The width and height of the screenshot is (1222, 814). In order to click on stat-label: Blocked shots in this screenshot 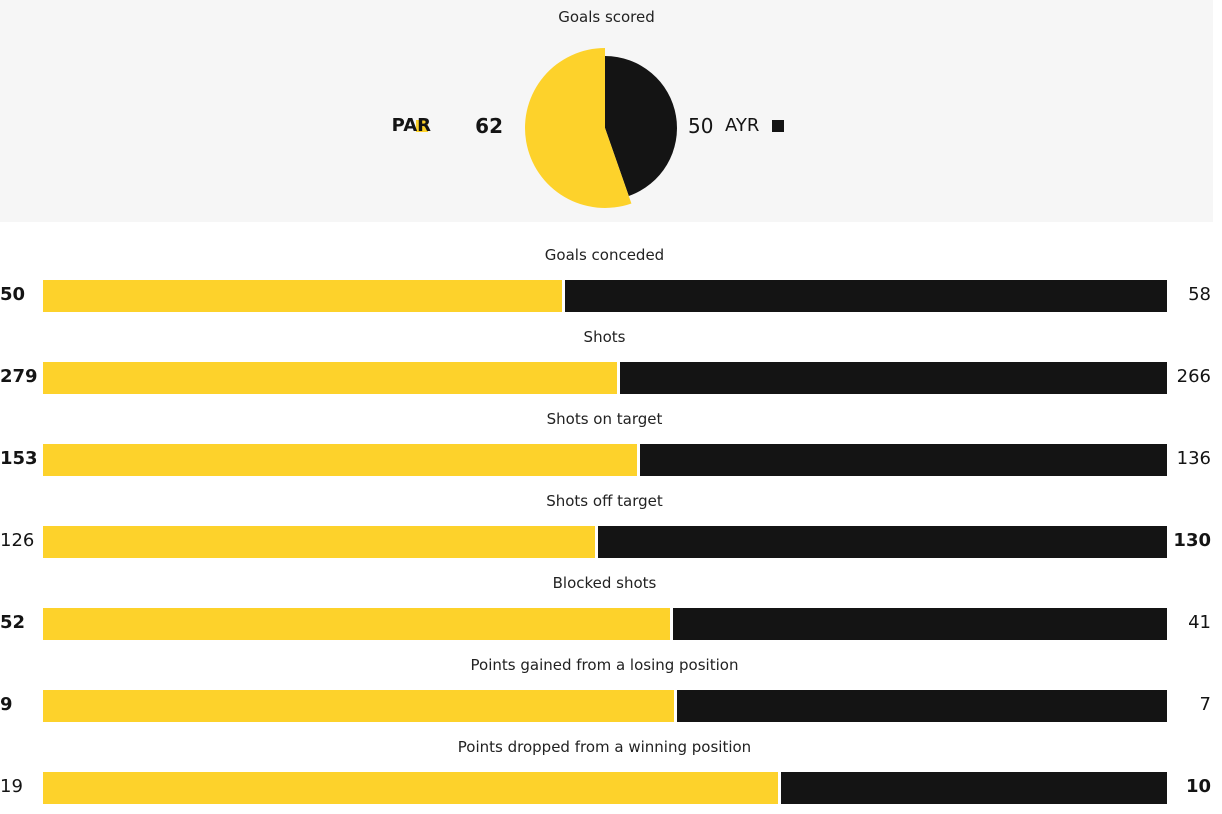, I will do `click(604, 583)`.